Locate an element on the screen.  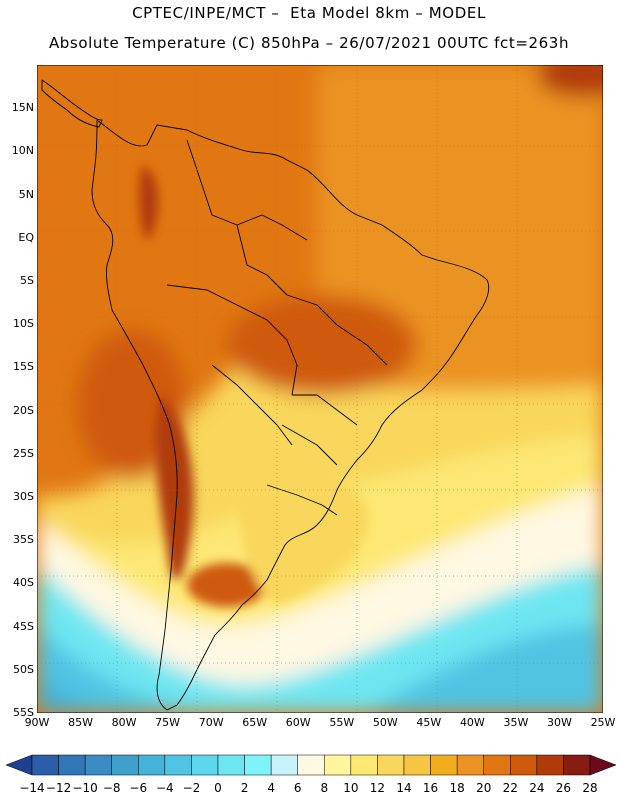
colorbar-label: −10 is located at coordinates (85, 788).